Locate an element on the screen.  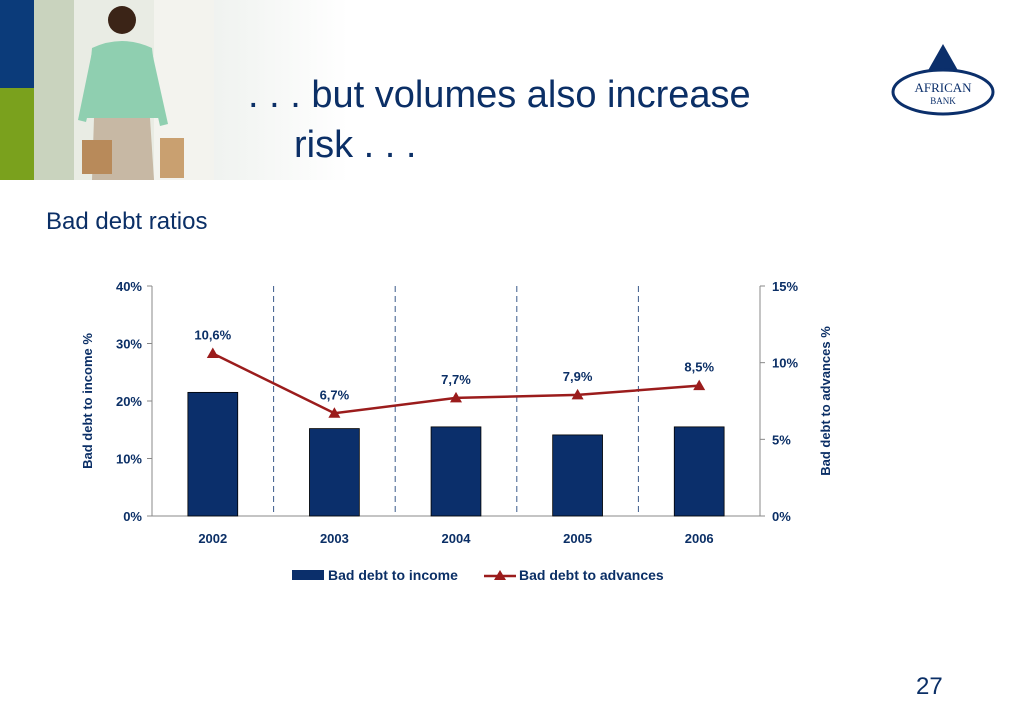
chart-subtitle: Bad debt ratios is located at coordinates (127, 221).